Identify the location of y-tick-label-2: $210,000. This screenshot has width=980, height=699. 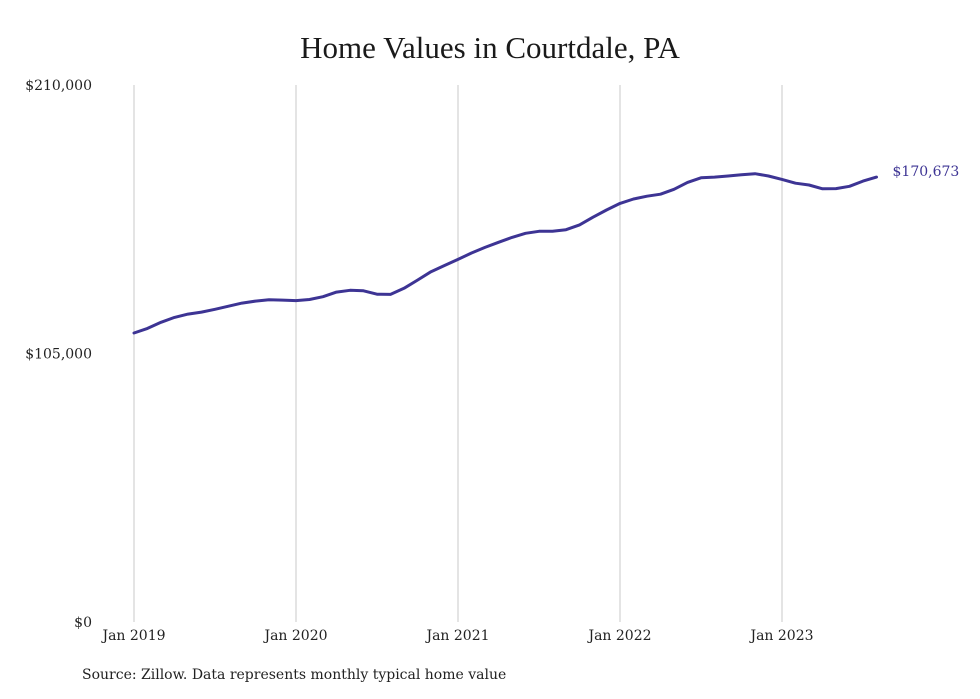
(58, 86).